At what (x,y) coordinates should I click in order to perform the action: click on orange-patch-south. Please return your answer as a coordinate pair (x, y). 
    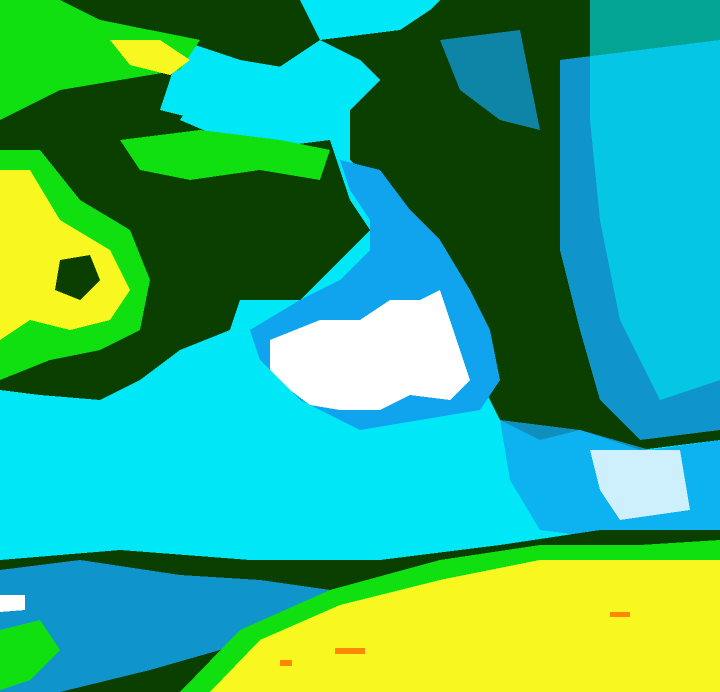
    Looking at the image, I should click on (350, 651).